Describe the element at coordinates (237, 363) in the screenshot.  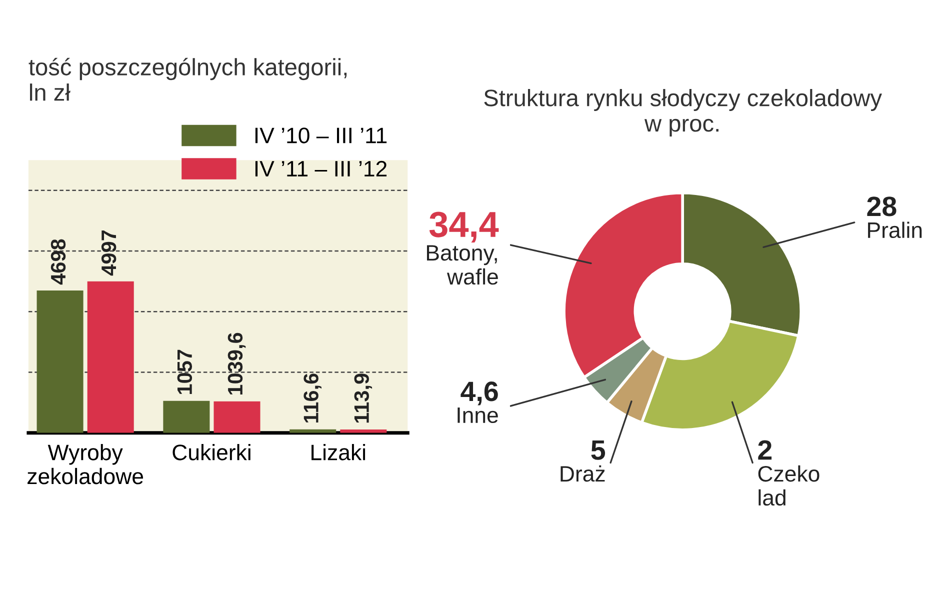
I see `data-label: 1039,6` at that location.